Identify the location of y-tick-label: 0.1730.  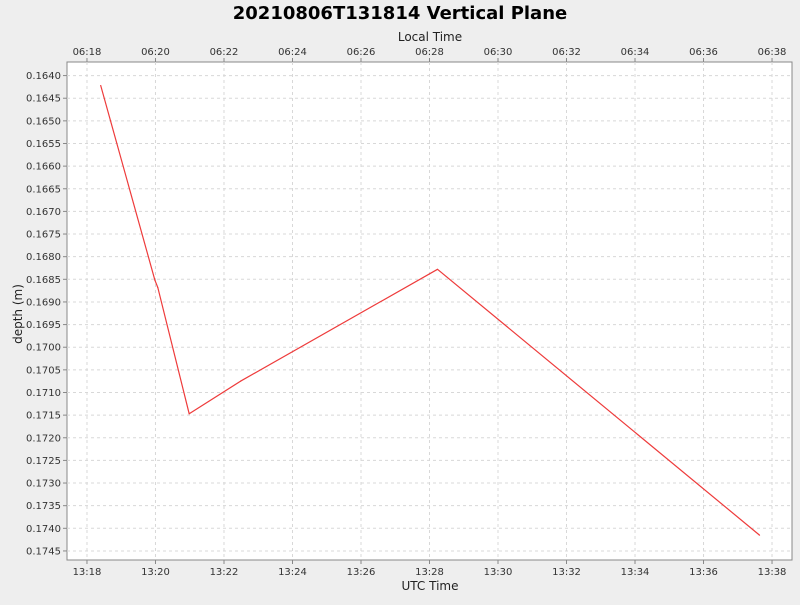
(43, 484).